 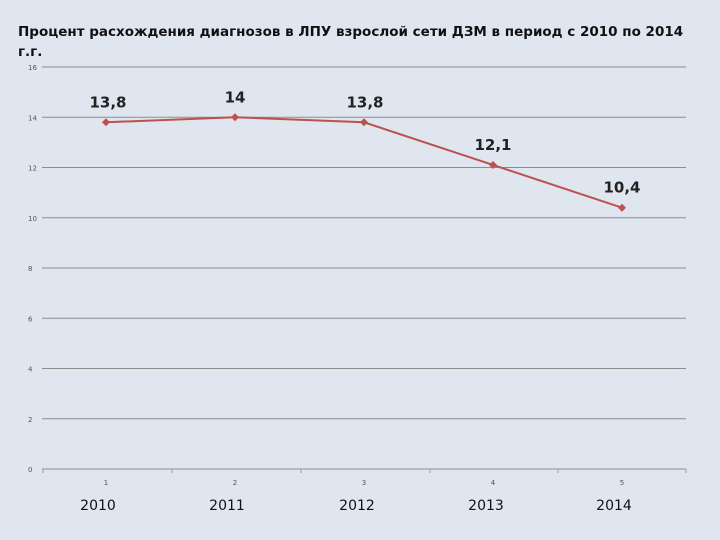 What do you see at coordinates (235, 483) in the screenshot?
I see `x-tick-label-2: 2` at bounding box center [235, 483].